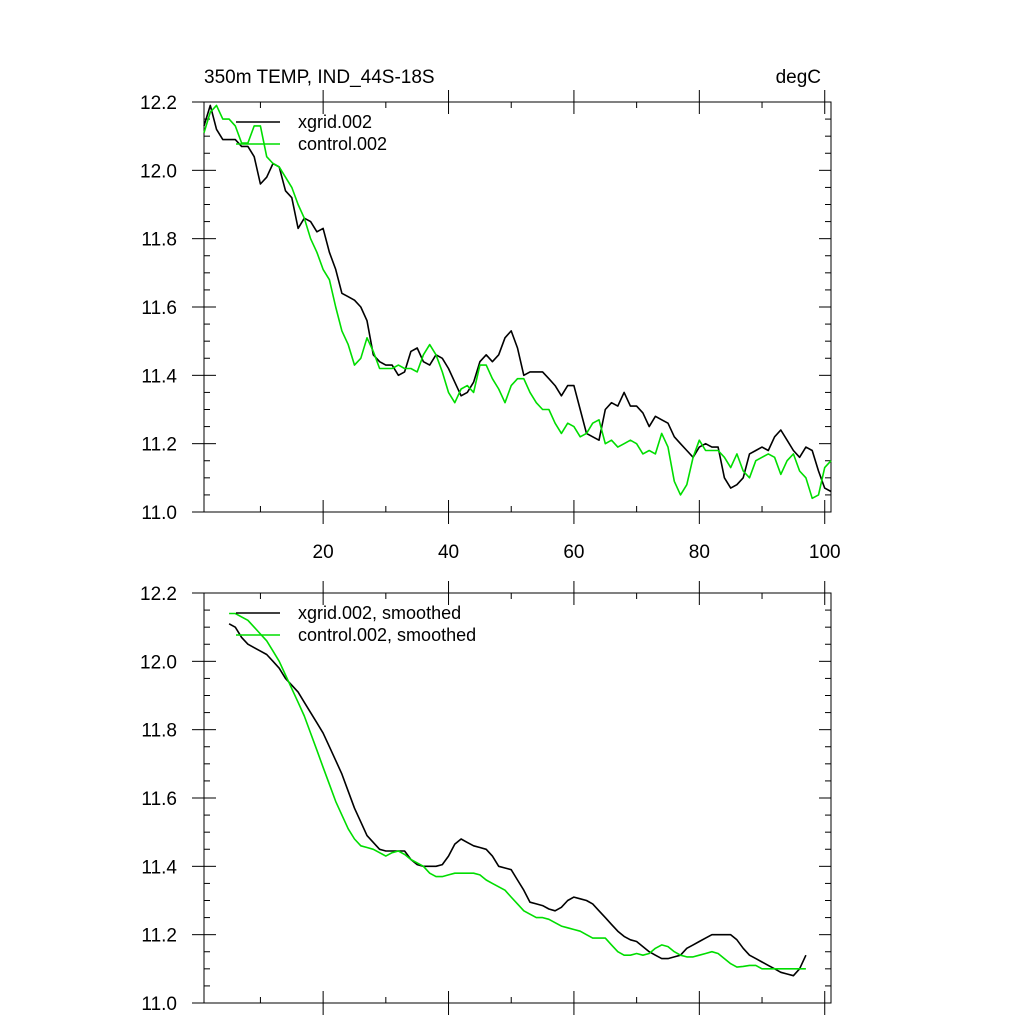  I want to click on x-tick-label: 20, so click(323, 552).